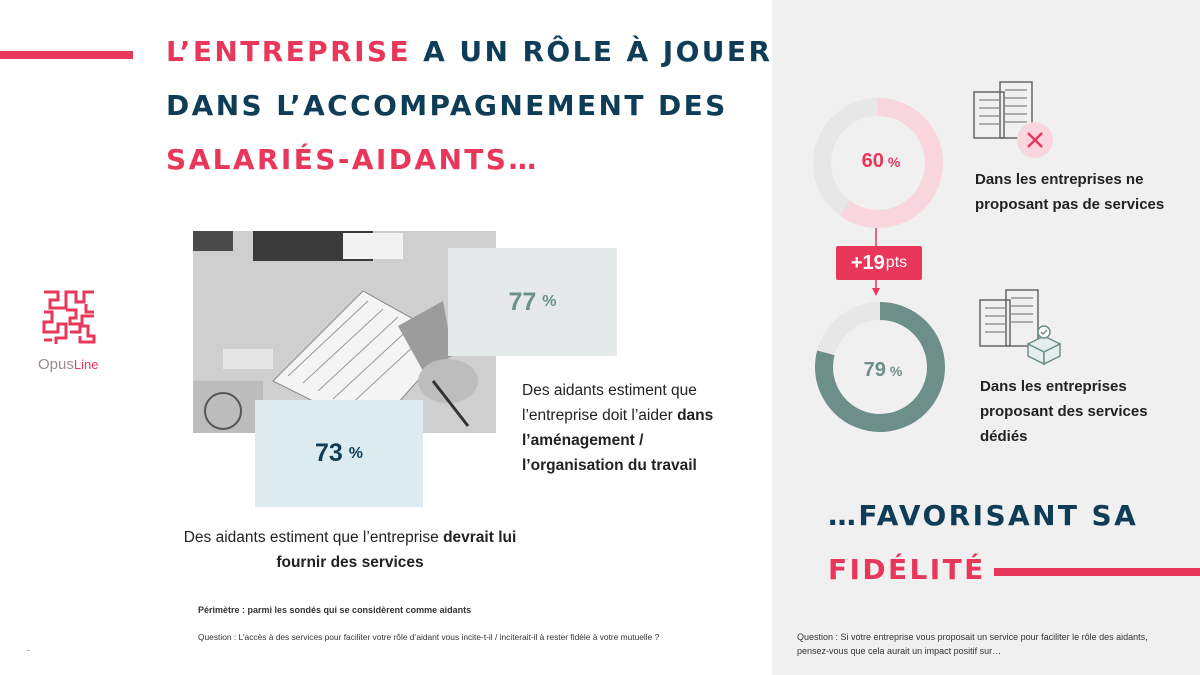  What do you see at coordinates (896, 262) in the screenshot?
I see `difference-unit: pts` at bounding box center [896, 262].